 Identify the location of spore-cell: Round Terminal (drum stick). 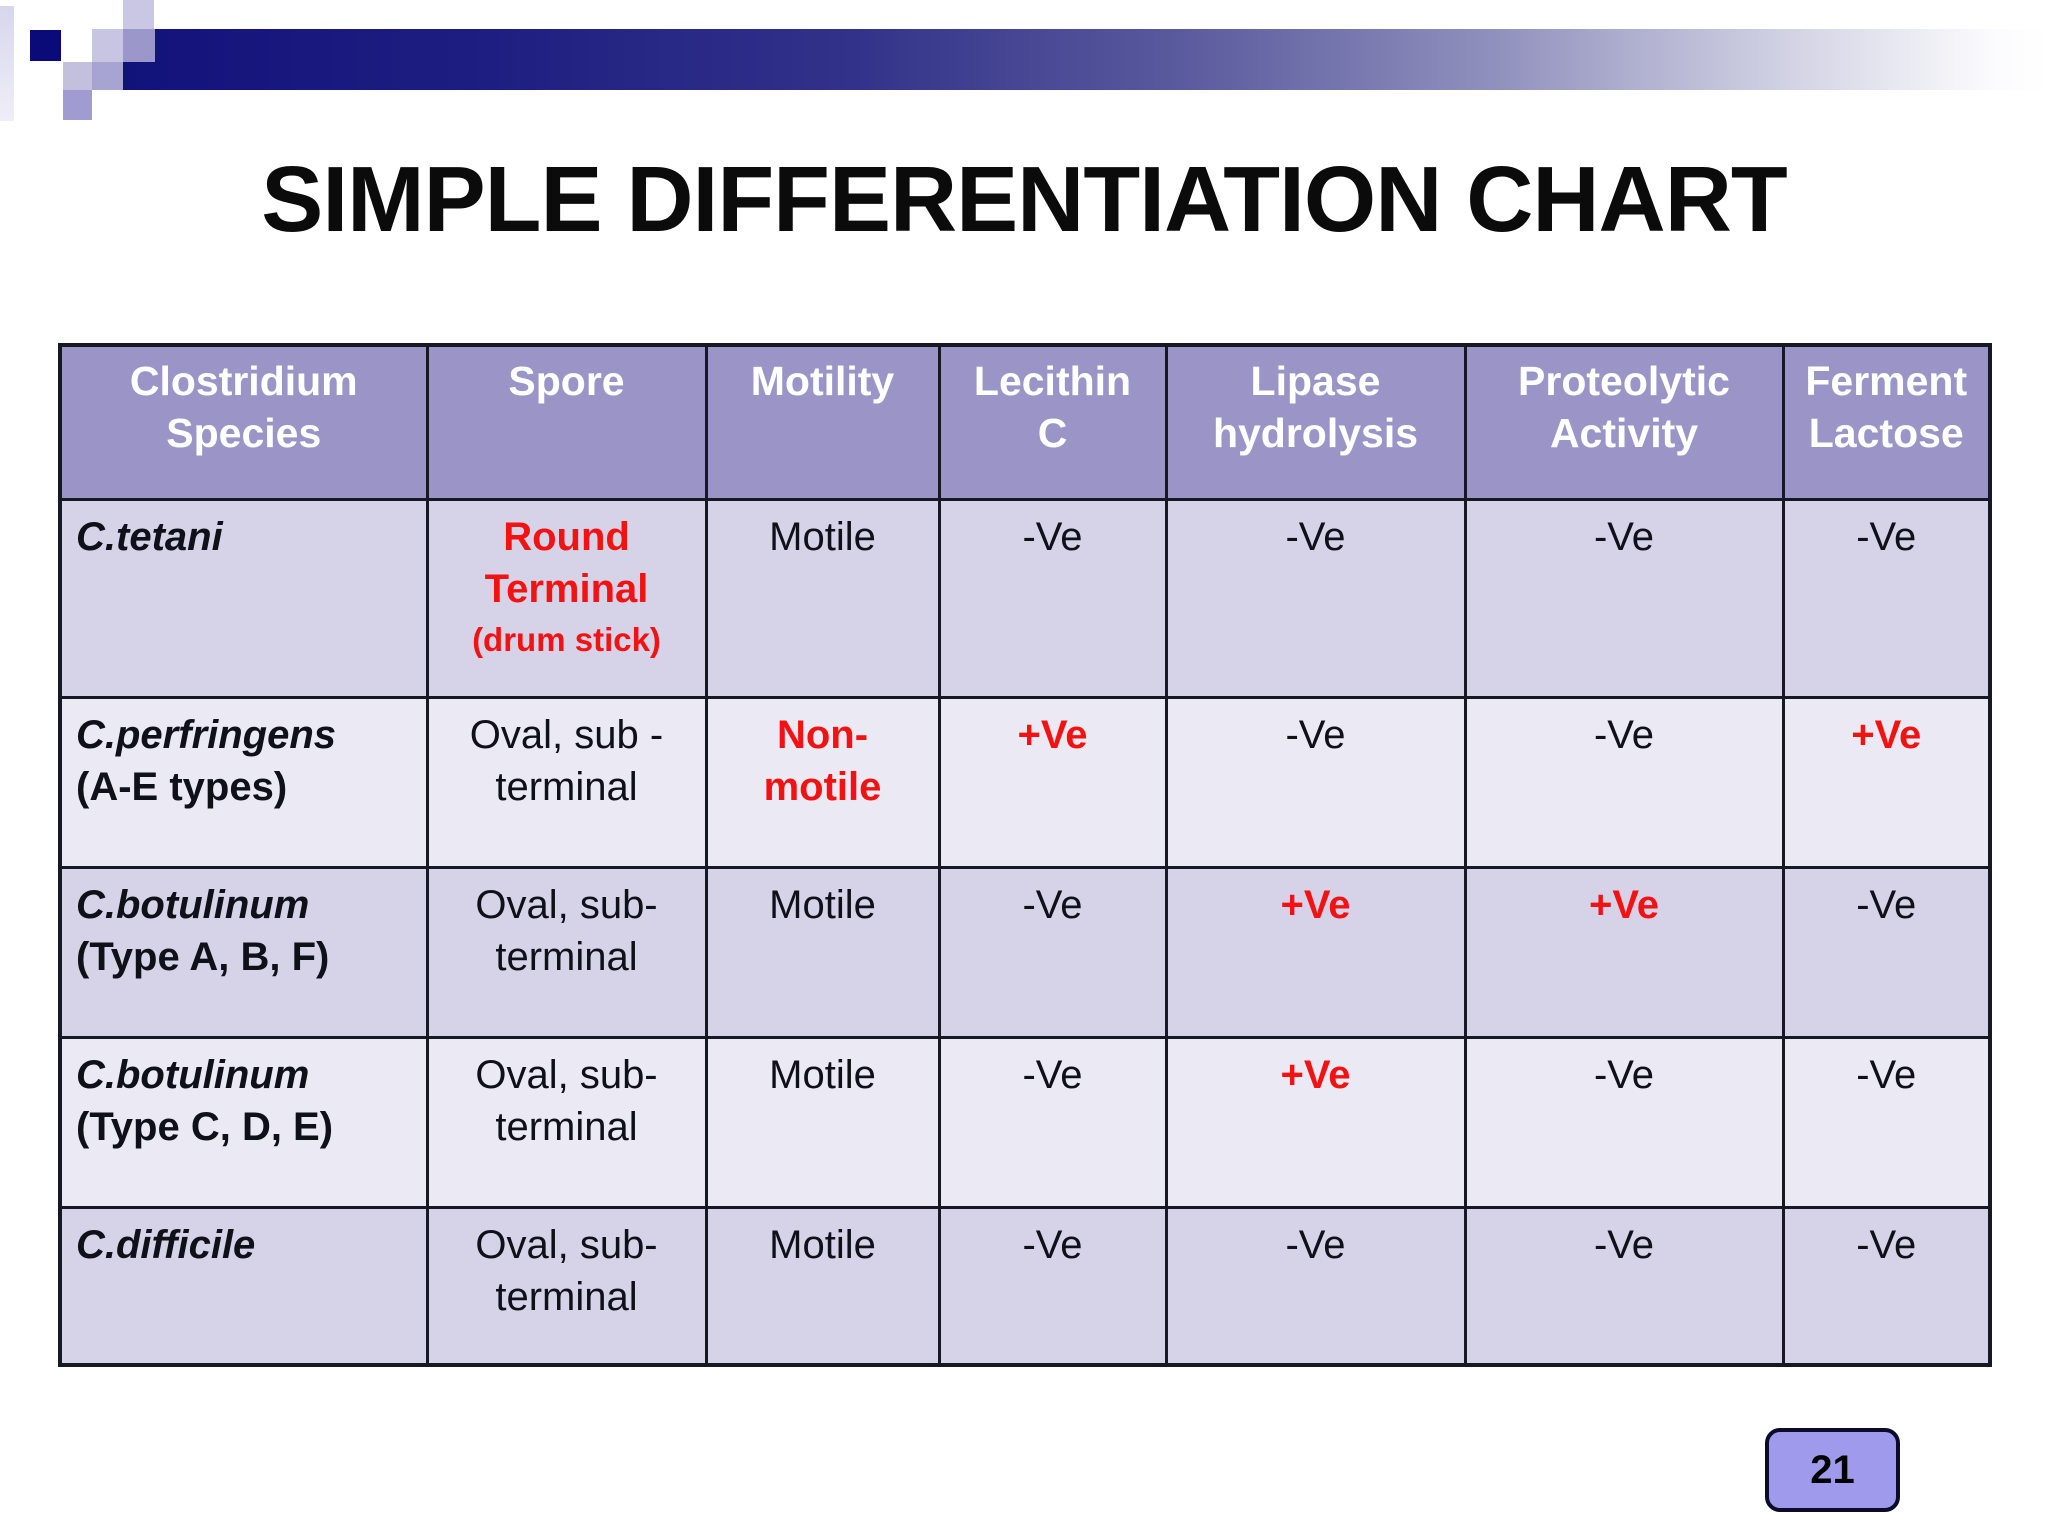
(566, 598).